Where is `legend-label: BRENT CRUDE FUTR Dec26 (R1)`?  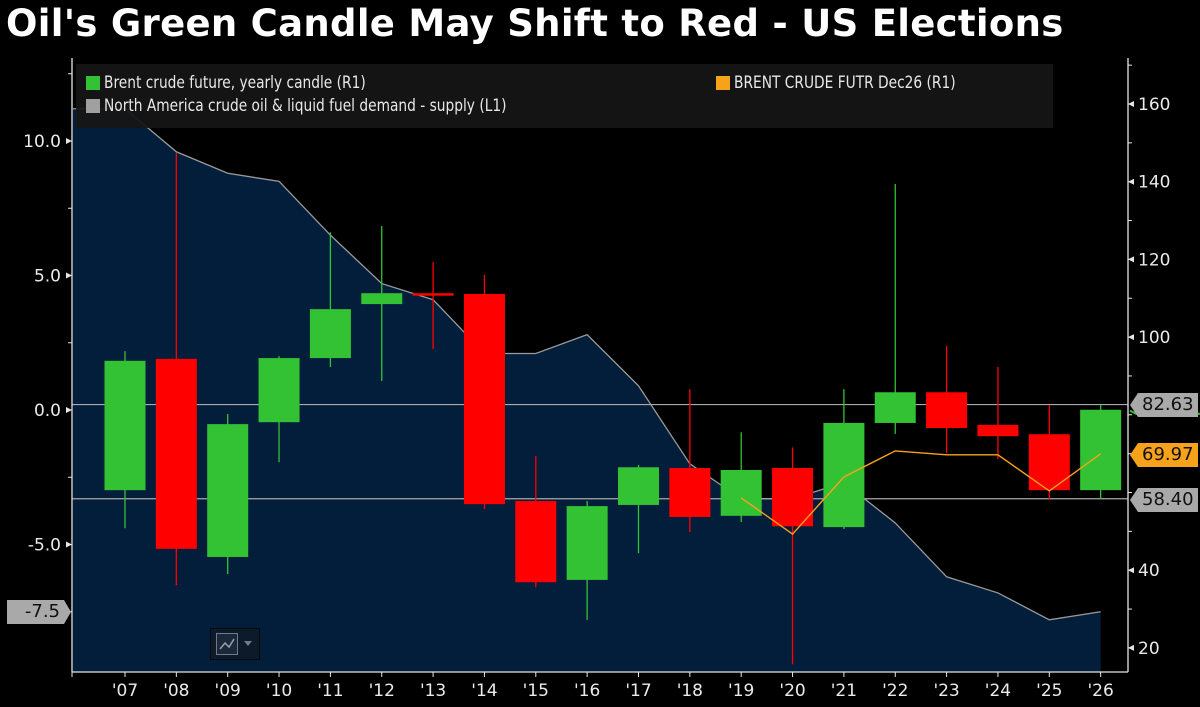 legend-label: BRENT CRUDE FUTR Dec26 (R1) is located at coordinates (845, 83).